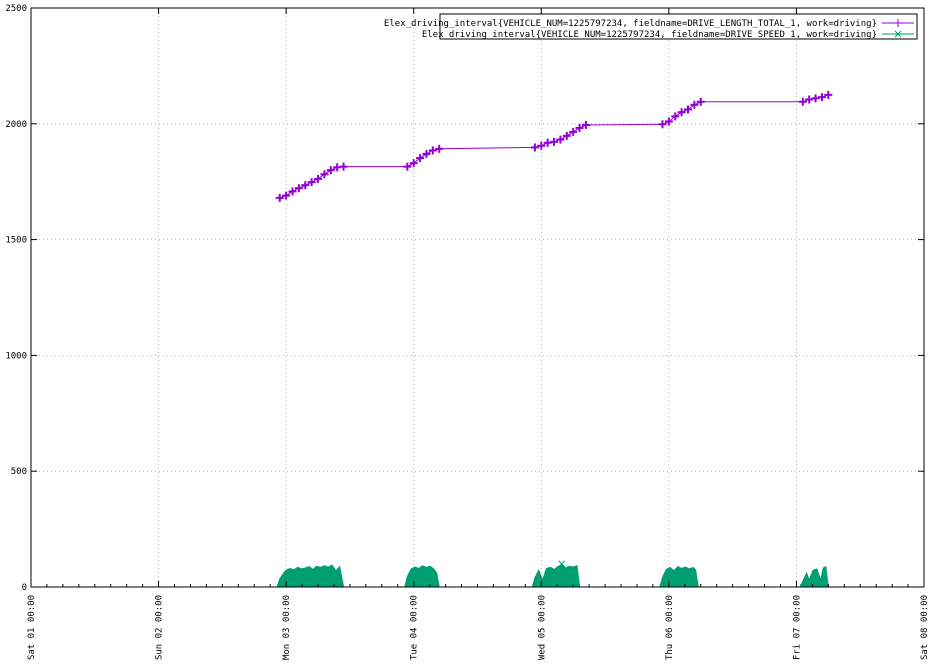  Describe the element at coordinates (542, 627) in the screenshot. I see `x-tick-label: Wed 05 00:00` at that location.